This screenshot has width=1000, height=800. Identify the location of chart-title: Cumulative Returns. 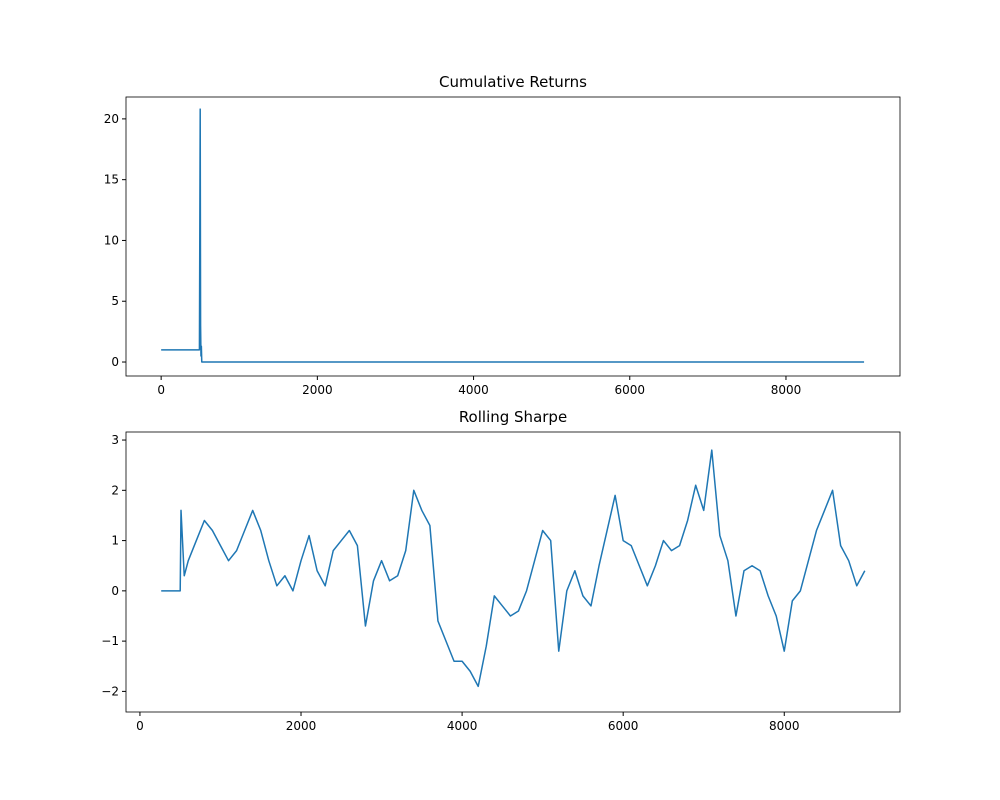
(513, 82).